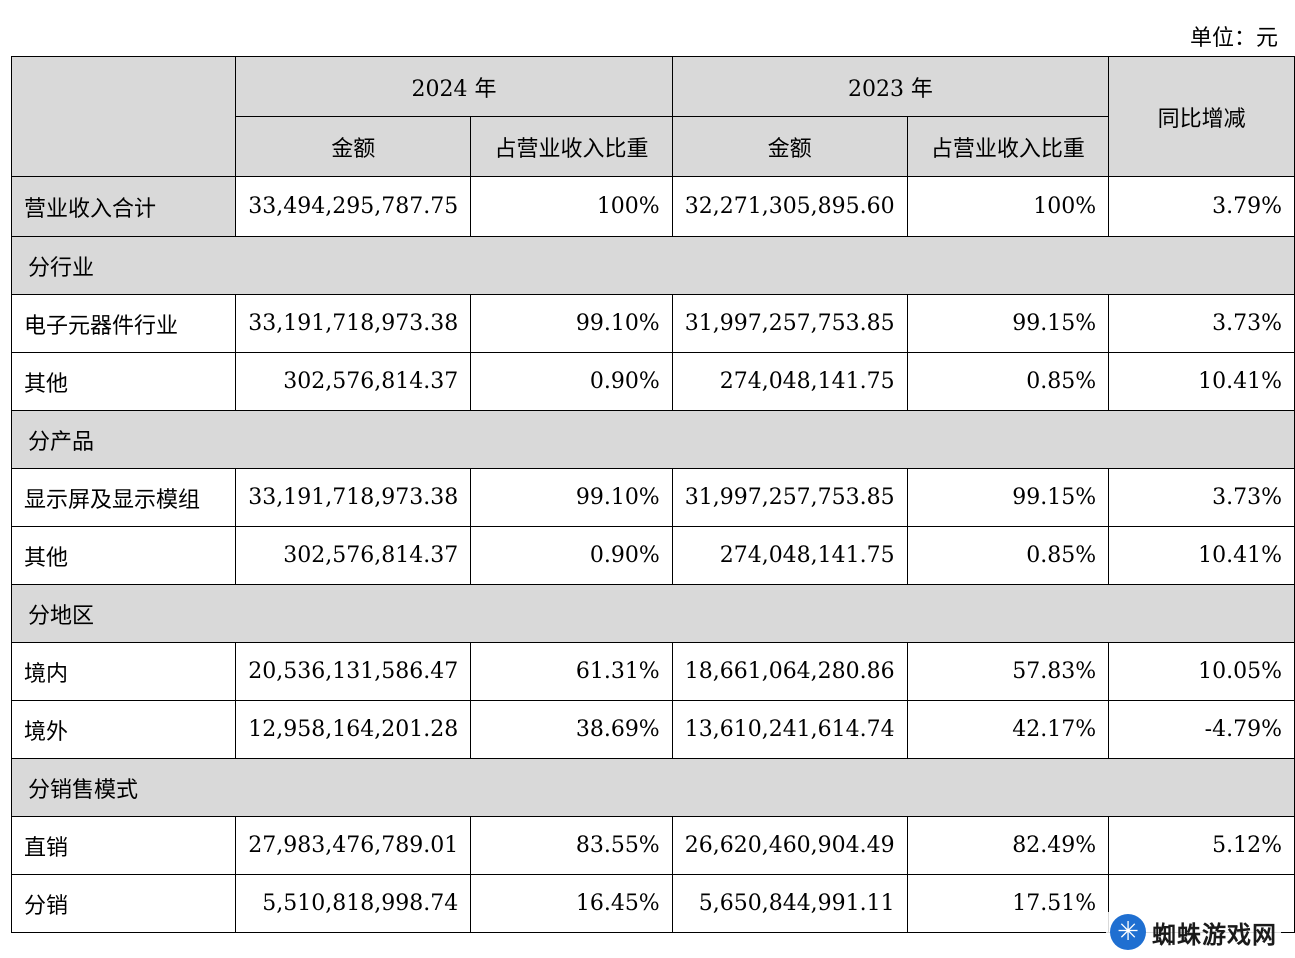  What do you see at coordinates (1008, 729) in the screenshot?
I see `share-2023-cell: 42.17%` at bounding box center [1008, 729].